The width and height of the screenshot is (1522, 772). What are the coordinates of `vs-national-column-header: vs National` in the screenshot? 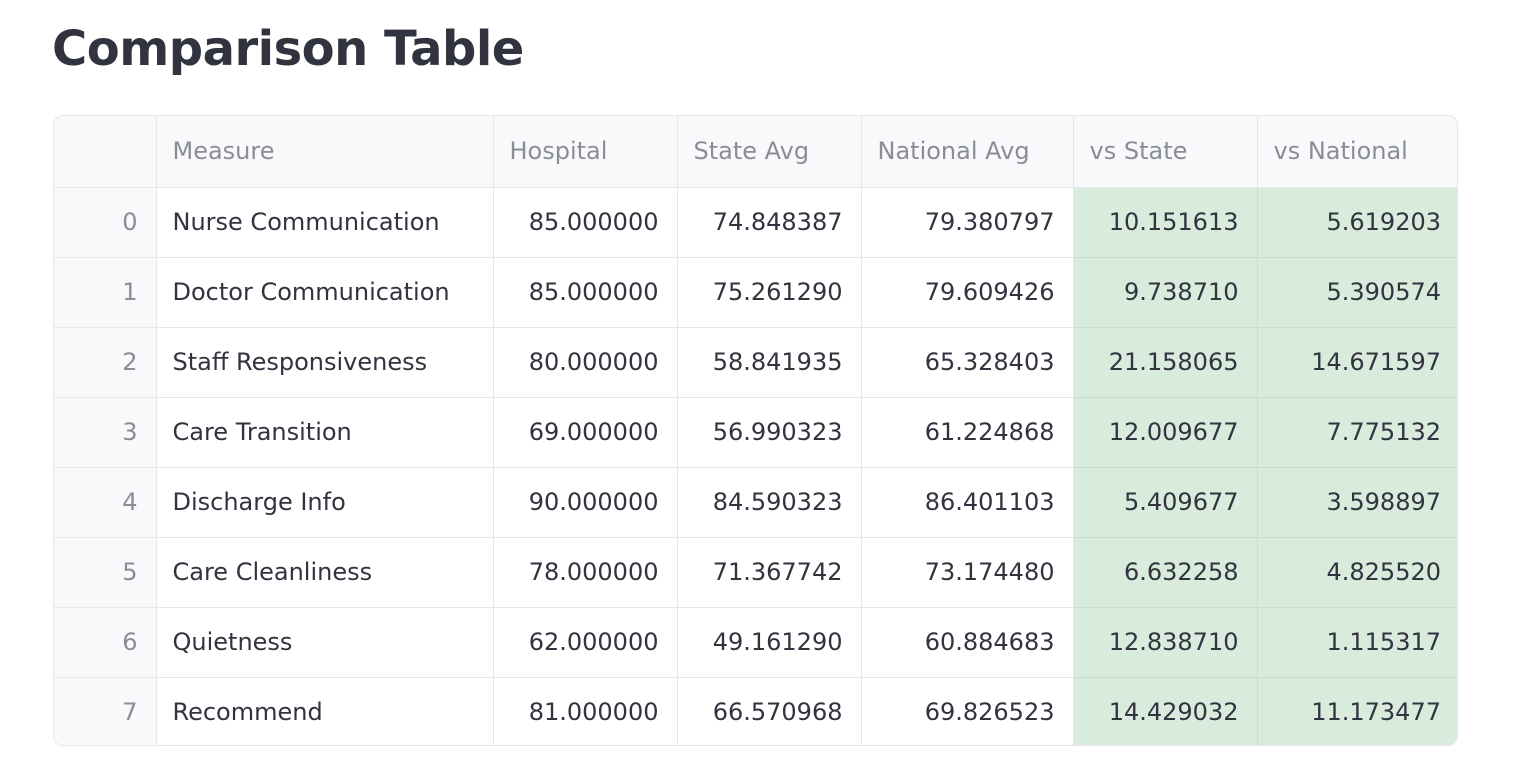 It's located at (1357, 152).